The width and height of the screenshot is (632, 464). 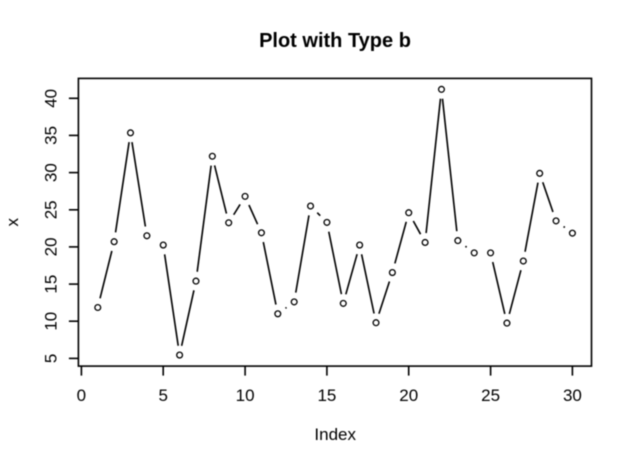 I want to click on svg-text: 35, so click(x=50, y=135).